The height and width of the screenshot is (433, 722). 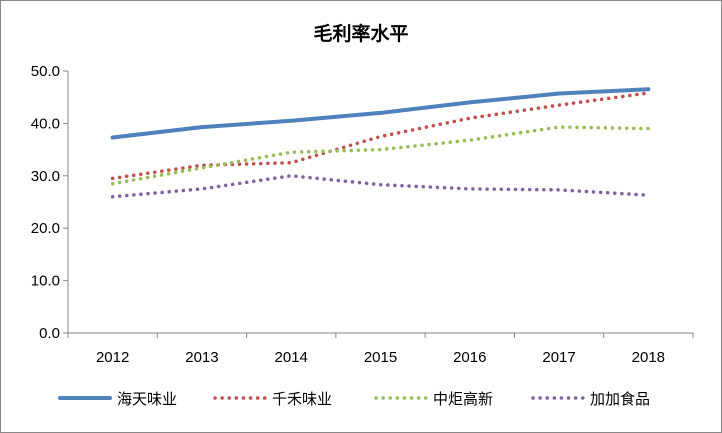 I want to click on x-tick-label: 2016, so click(x=469, y=357).